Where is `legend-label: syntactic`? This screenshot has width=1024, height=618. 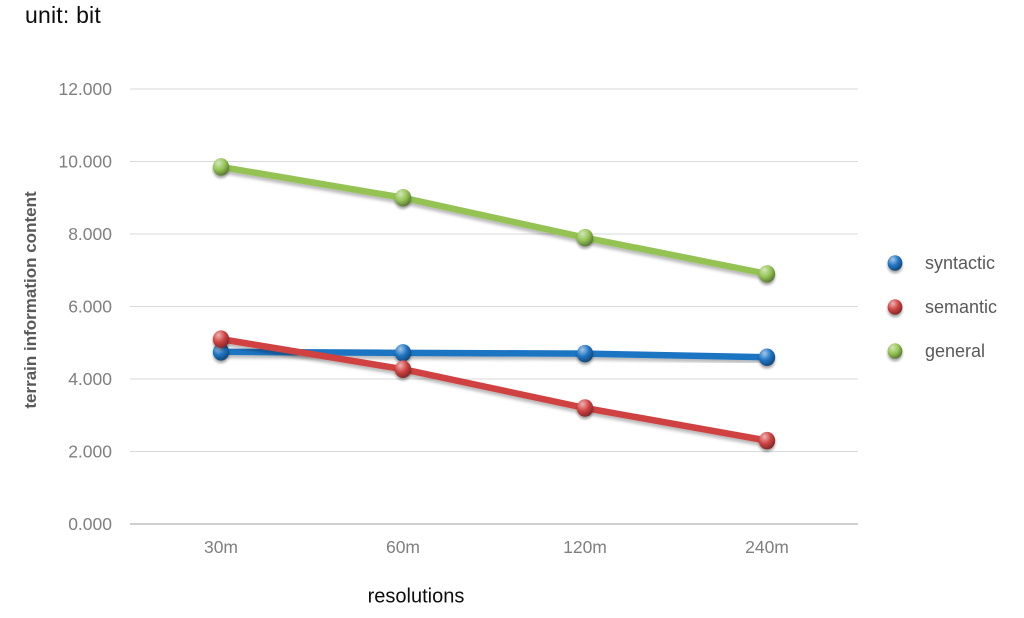 legend-label: syntactic is located at coordinates (960, 262).